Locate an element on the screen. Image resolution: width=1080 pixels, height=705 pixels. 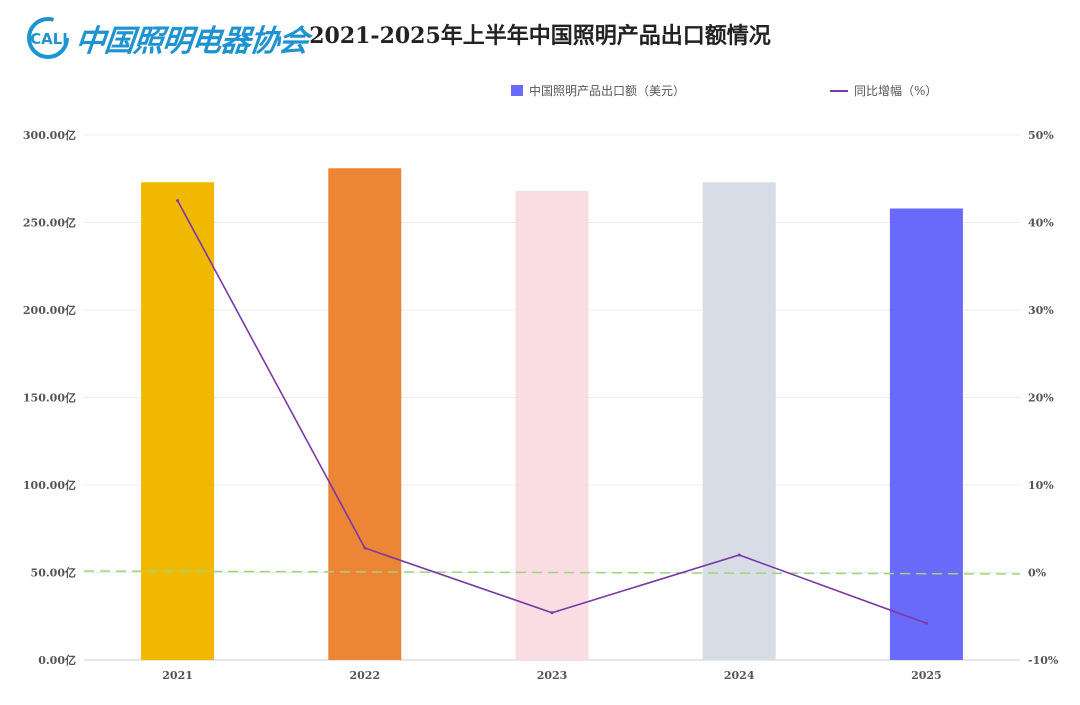
line-point-2024 is located at coordinates (739, 555).